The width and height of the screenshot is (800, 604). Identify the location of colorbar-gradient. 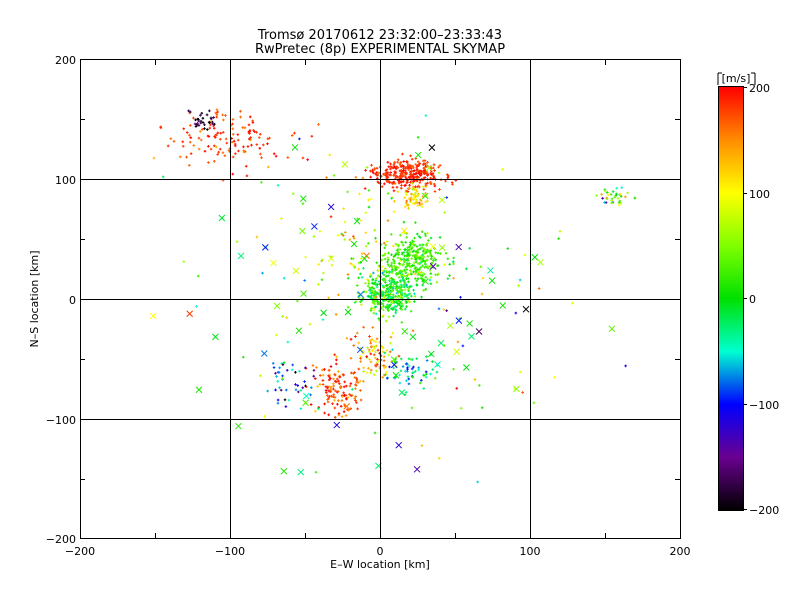
(731, 298).